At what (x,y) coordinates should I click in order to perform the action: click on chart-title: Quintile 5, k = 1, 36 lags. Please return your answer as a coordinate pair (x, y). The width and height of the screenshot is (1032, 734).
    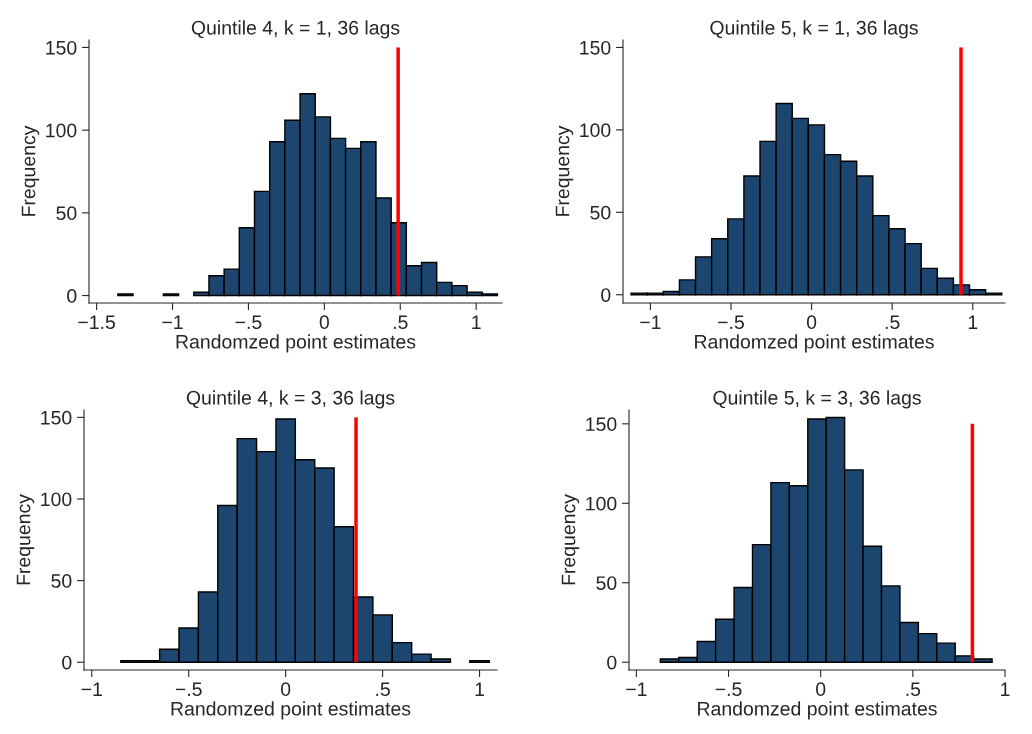
    Looking at the image, I should click on (814, 29).